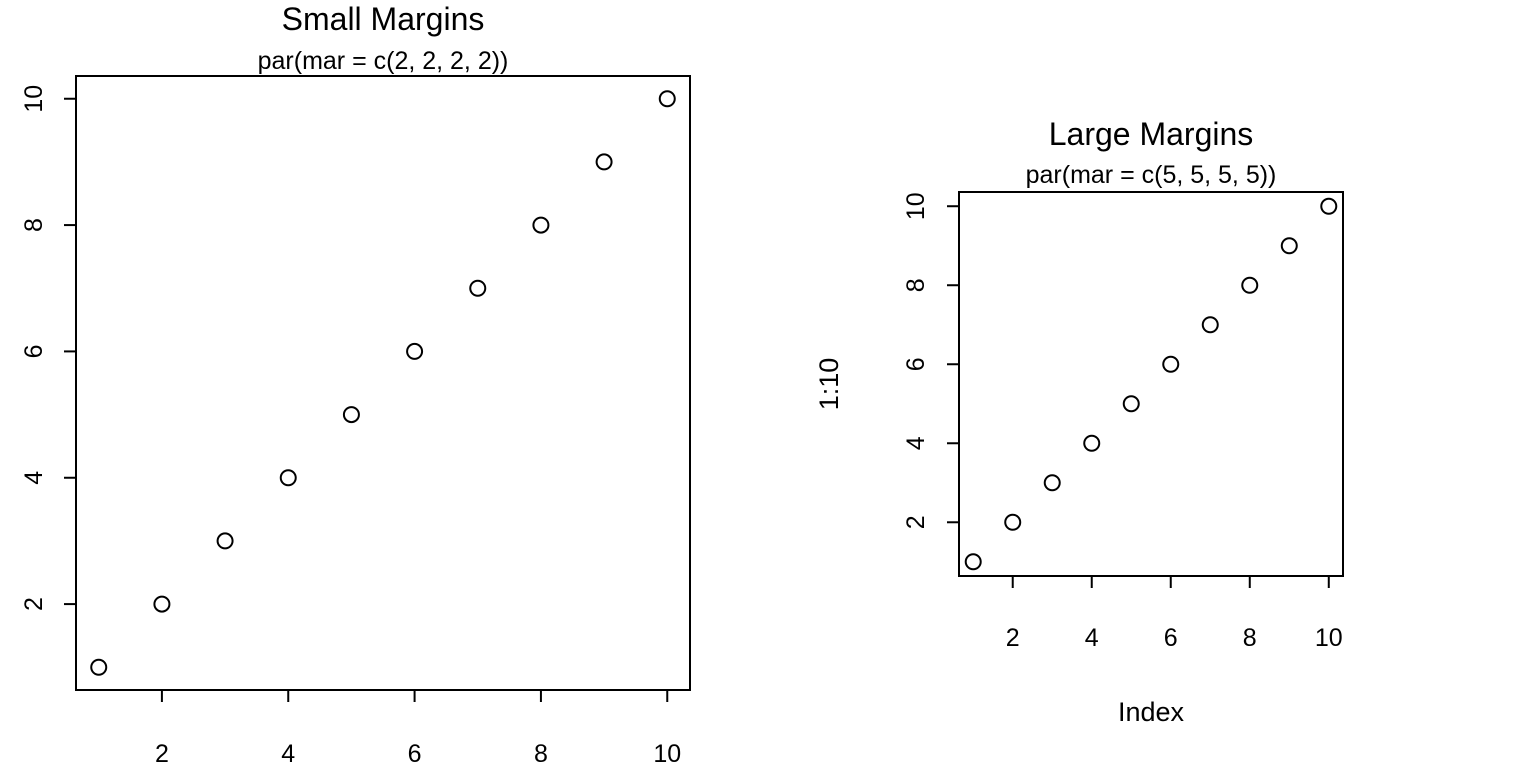  I want to click on points-layer, so click(1151, 384).